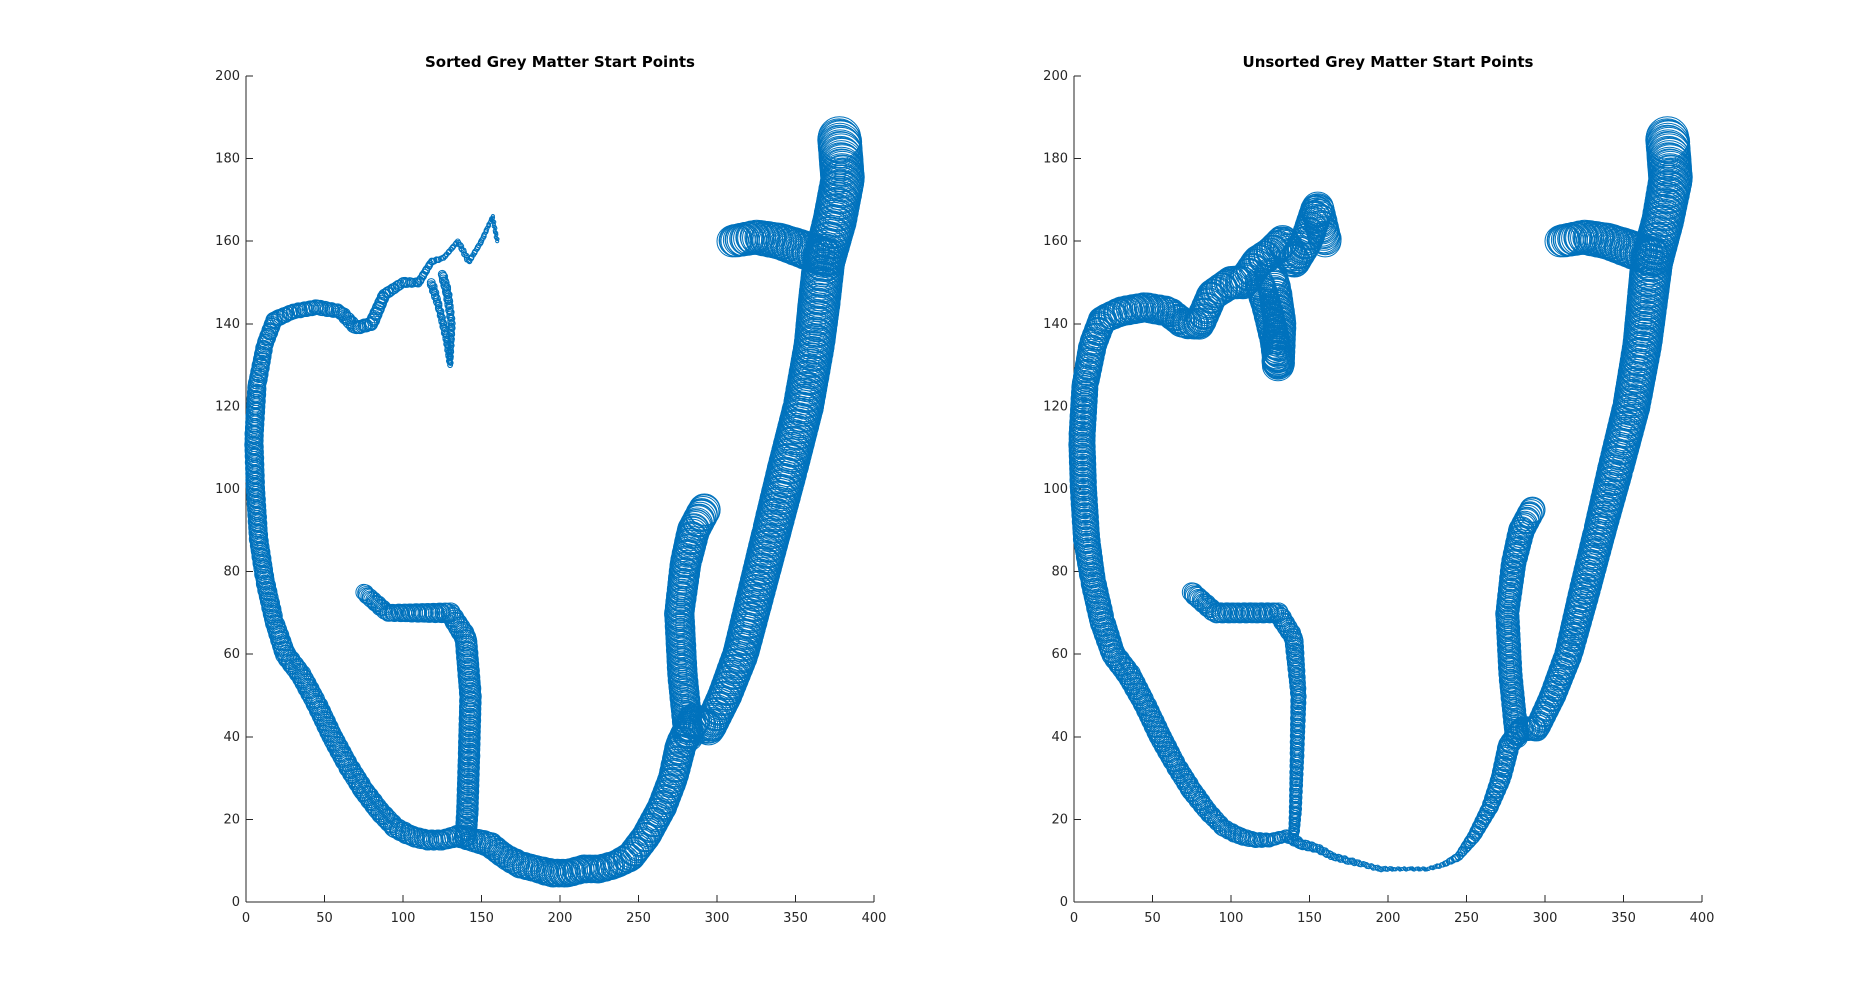 Image resolution: width=1855 pixels, height=1001 pixels. I want to click on y-tick-label: 40, so click(1059, 737).